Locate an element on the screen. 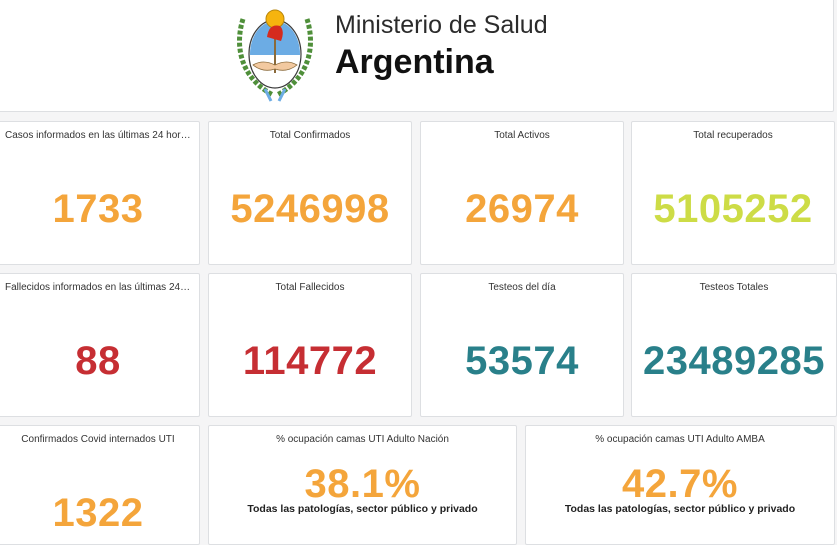  card-value: 38.1% is located at coordinates (362, 484).